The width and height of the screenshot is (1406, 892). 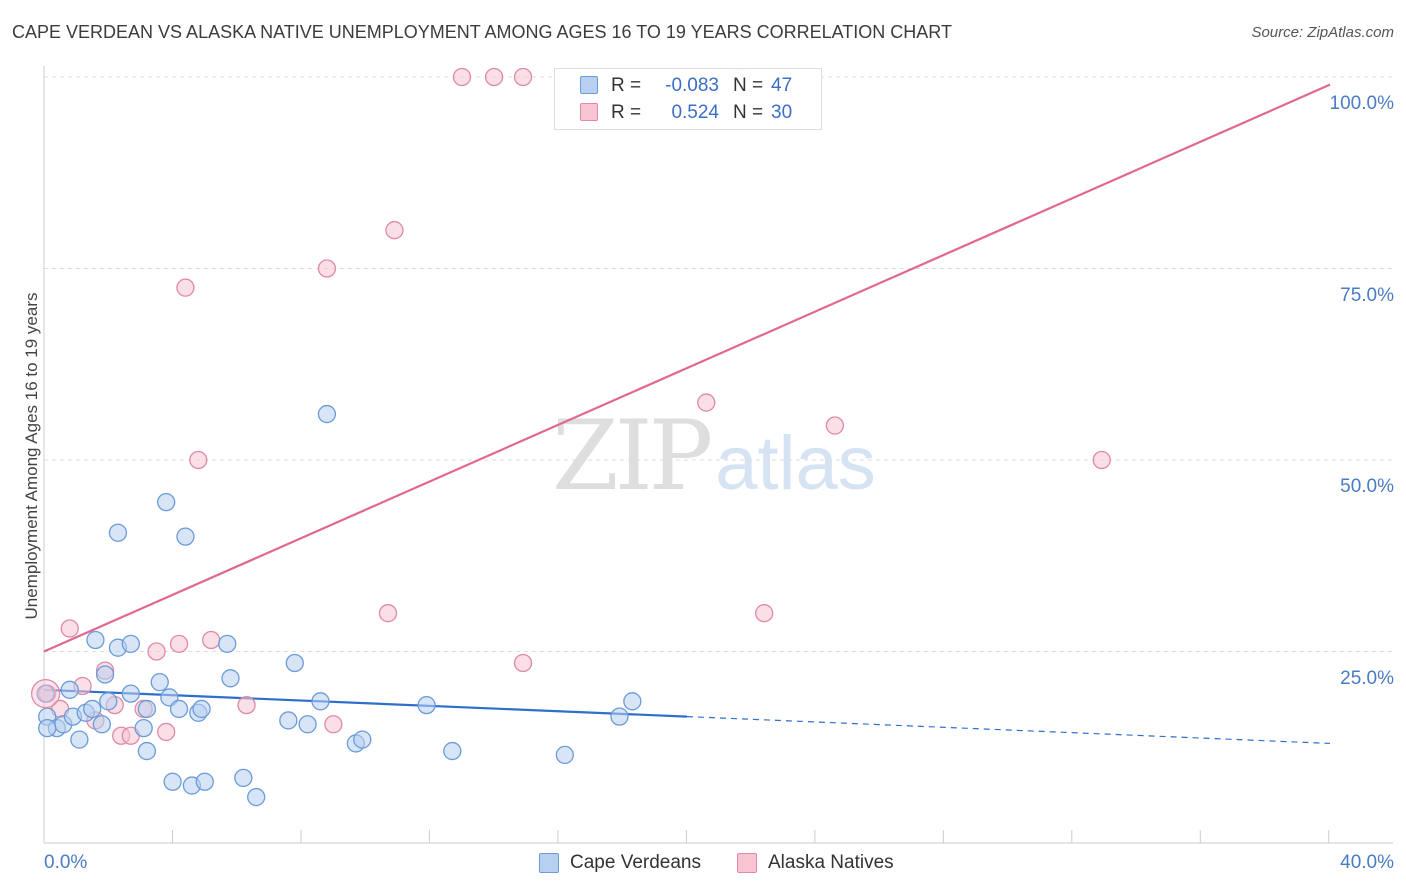 What do you see at coordinates (695, 112) in the screenshot?
I see `legend-r-value: 0.524` at bounding box center [695, 112].